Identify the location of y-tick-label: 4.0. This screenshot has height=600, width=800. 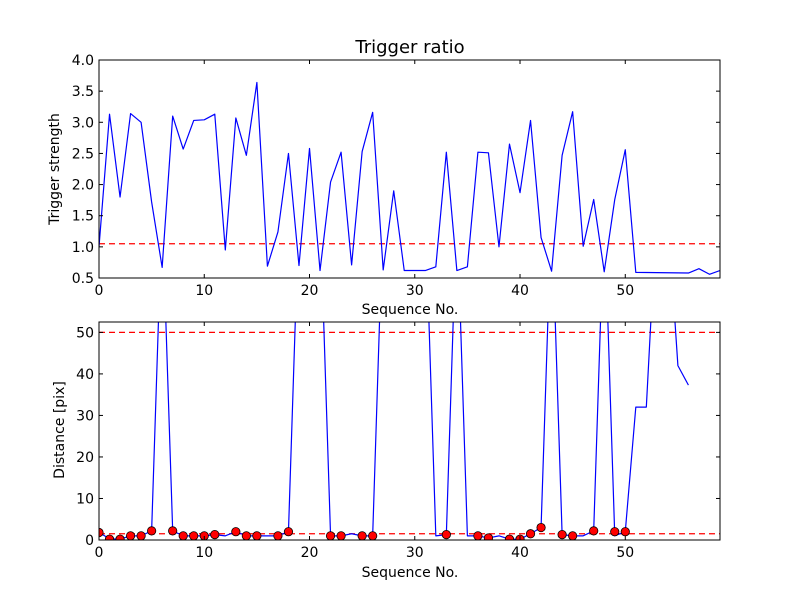
(83, 61).